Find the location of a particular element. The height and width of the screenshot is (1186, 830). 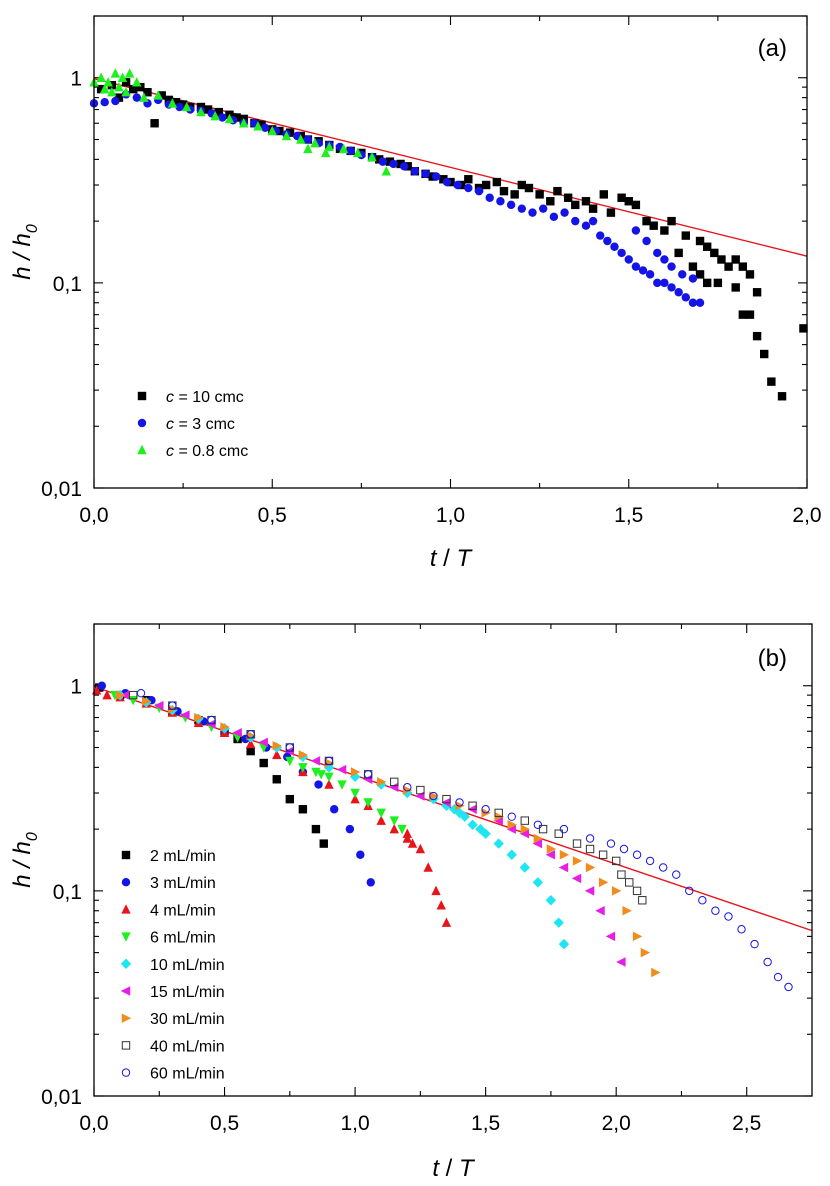

panel-label: (b) is located at coordinates (772, 658).